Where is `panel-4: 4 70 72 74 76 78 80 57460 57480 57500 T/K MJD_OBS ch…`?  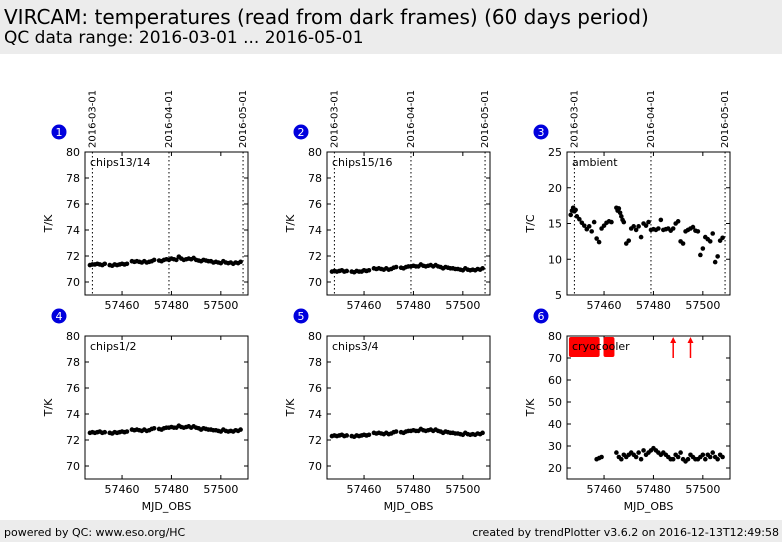
panel-4: 4 70 72 74 76 78 80 57460 57480 57500 T/K MJD_OBS ch… is located at coordinates (145, 410).